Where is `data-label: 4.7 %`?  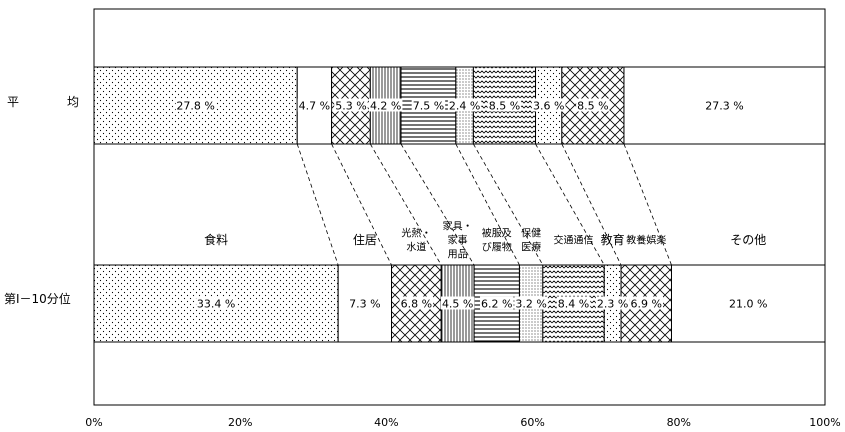 data-label: 4.7 % is located at coordinates (314, 106).